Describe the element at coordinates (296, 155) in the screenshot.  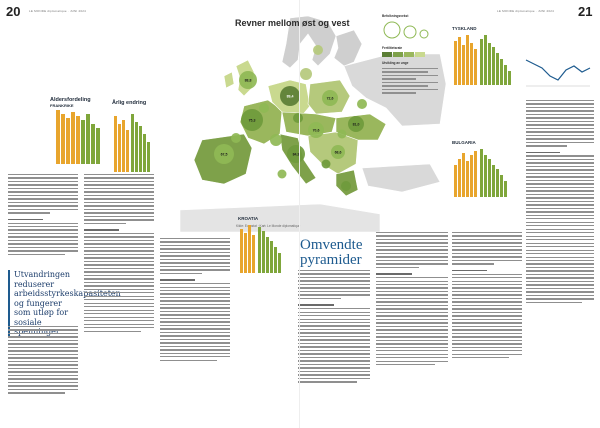
I see `bubble-label-5: 84,9` at that location.